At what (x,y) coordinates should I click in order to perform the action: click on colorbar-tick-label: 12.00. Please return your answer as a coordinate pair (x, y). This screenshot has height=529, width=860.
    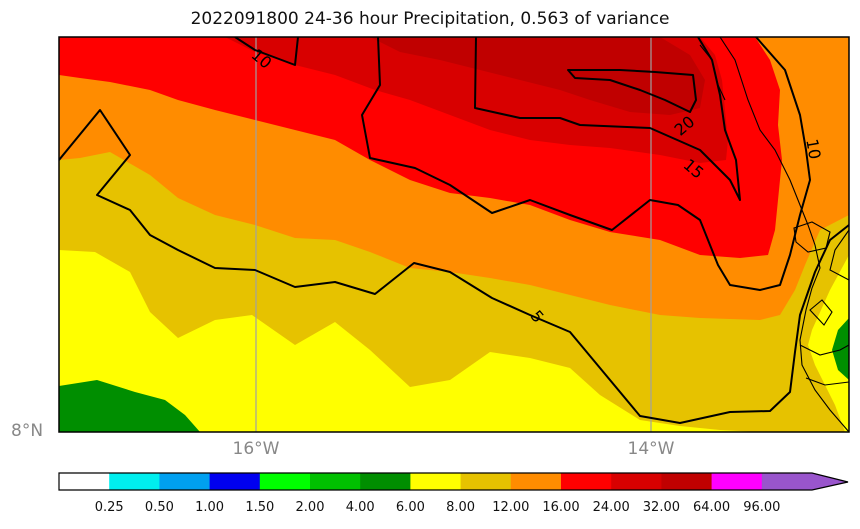
    Looking at the image, I should click on (511, 507).